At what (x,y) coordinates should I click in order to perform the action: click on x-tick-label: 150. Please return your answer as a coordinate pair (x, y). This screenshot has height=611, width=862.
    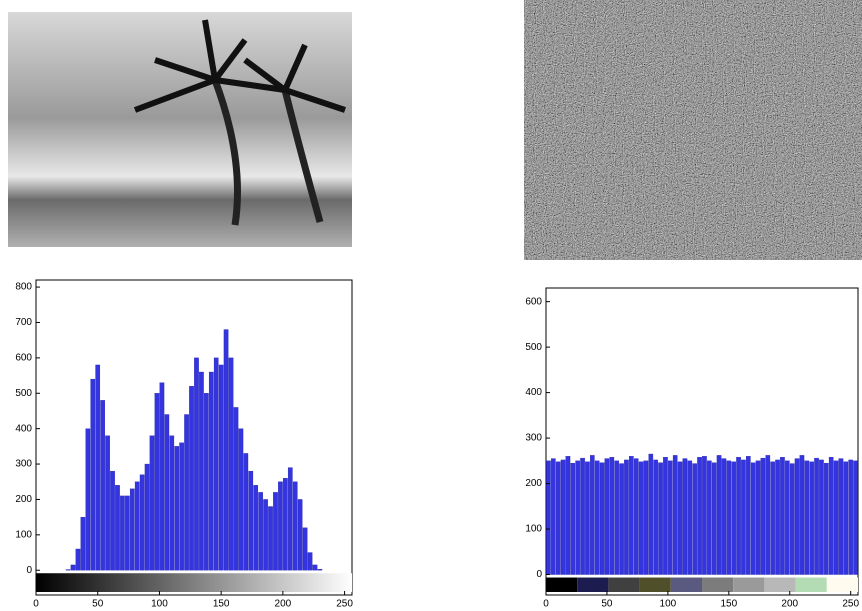
    Looking at the image, I should click on (221, 604).